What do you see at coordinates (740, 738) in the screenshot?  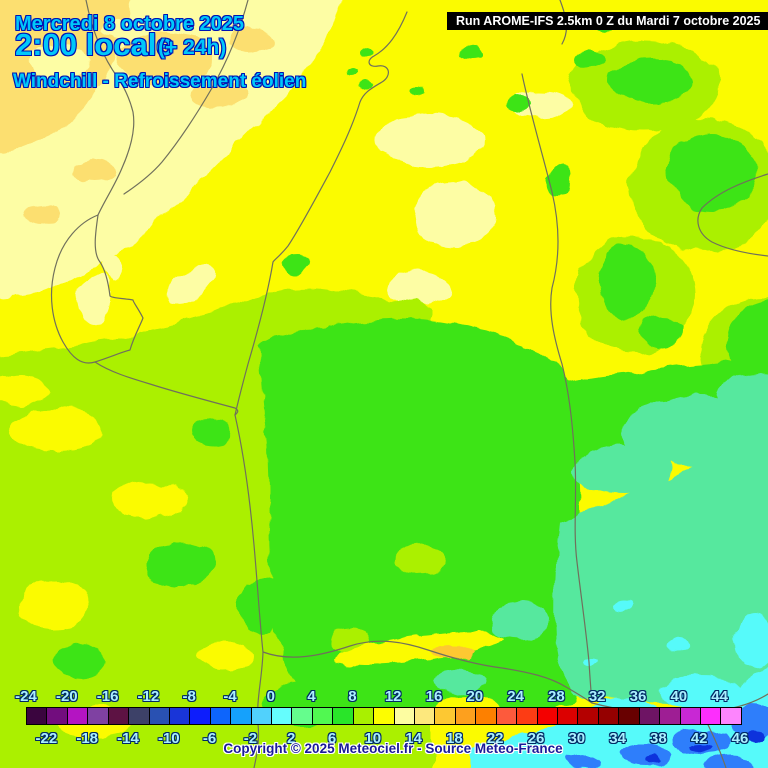 I see `legend-tick-label: 46` at bounding box center [740, 738].